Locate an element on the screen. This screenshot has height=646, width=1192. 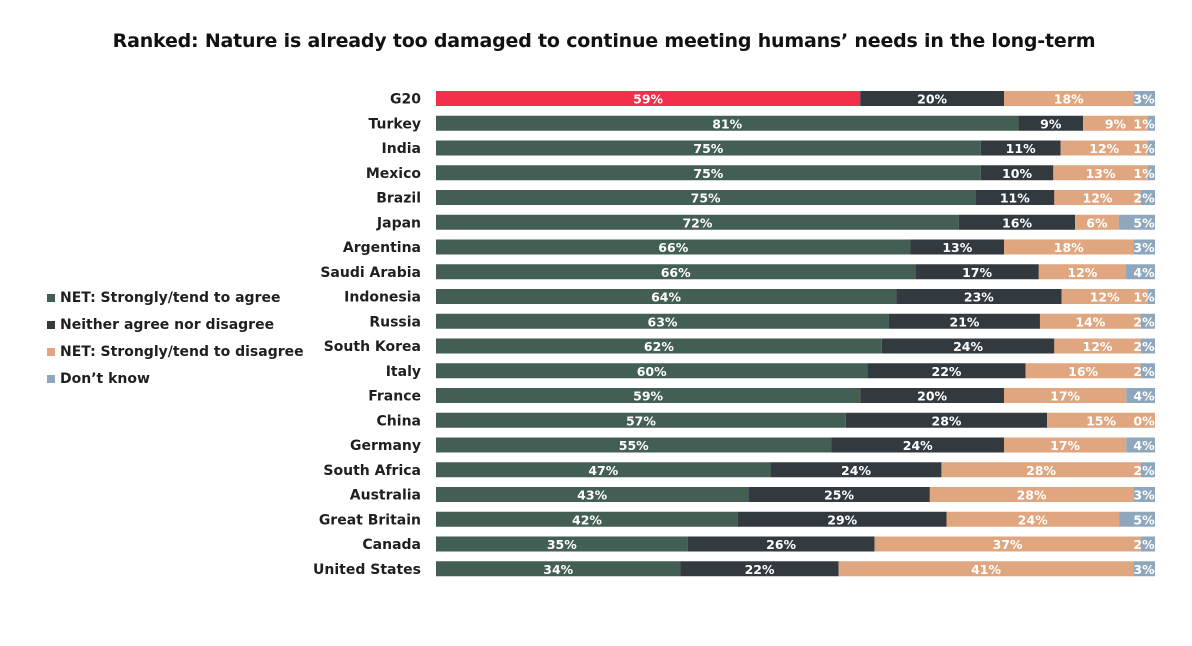
category-label-great-britain: Great Britain is located at coordinates (370, 520).